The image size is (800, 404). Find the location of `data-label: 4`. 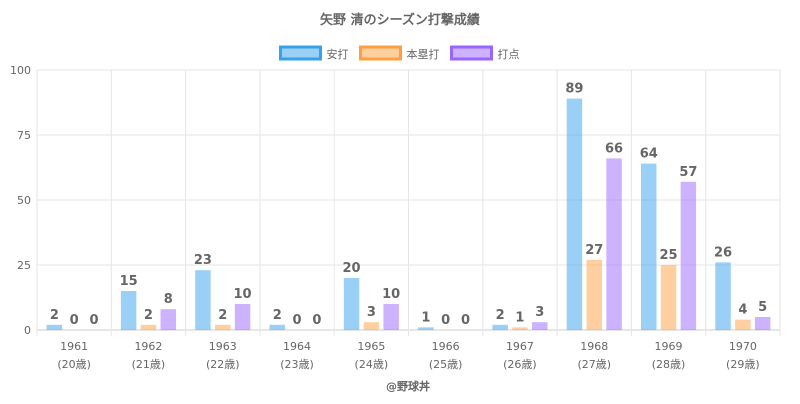

data-label: 4 is located at coordinates (742, 310).